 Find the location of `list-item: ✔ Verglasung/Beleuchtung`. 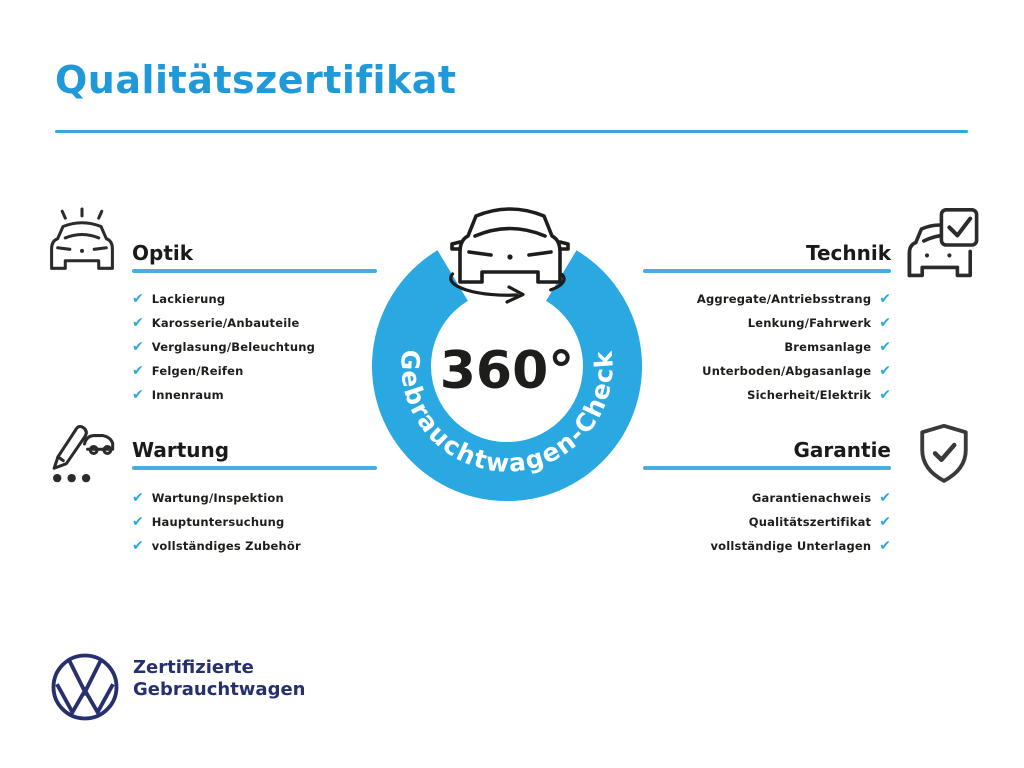

list-item: ✔ Verglasung/Beleuchtung is located at coordinates (224, 347).